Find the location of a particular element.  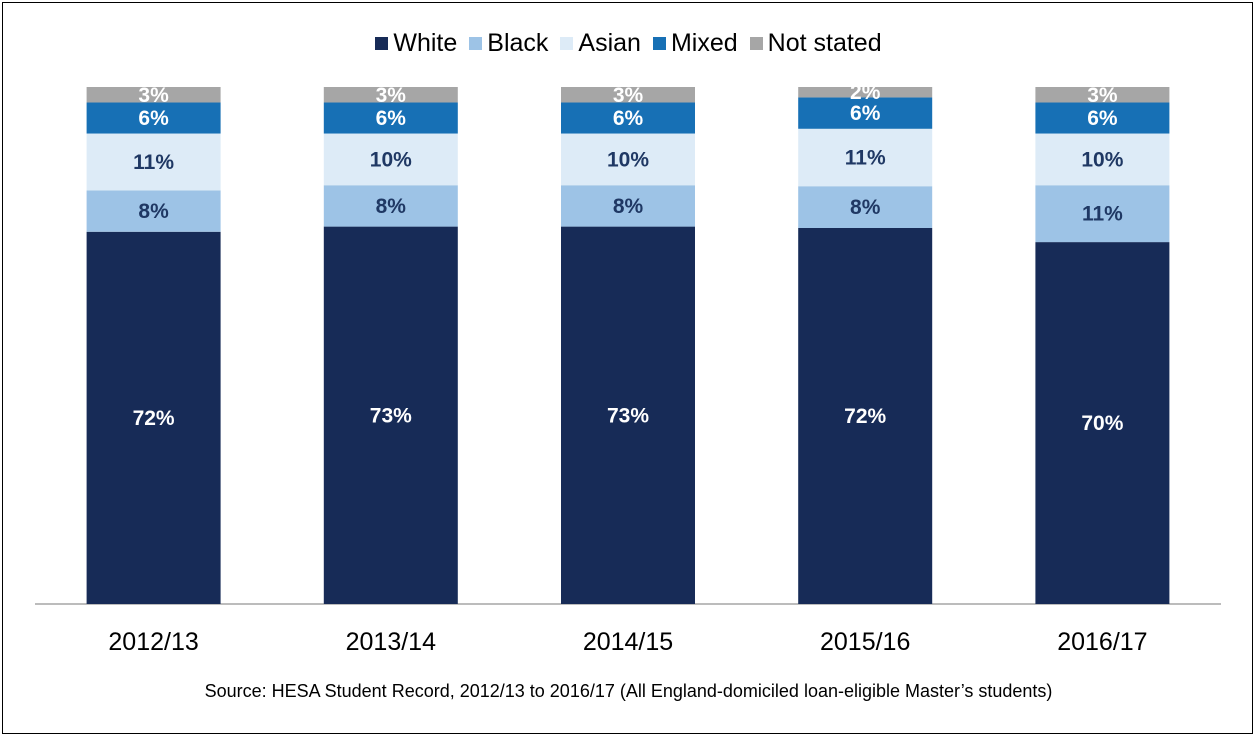

data-label-black-2016-17: 11% is located at coordinates (1102, 214).